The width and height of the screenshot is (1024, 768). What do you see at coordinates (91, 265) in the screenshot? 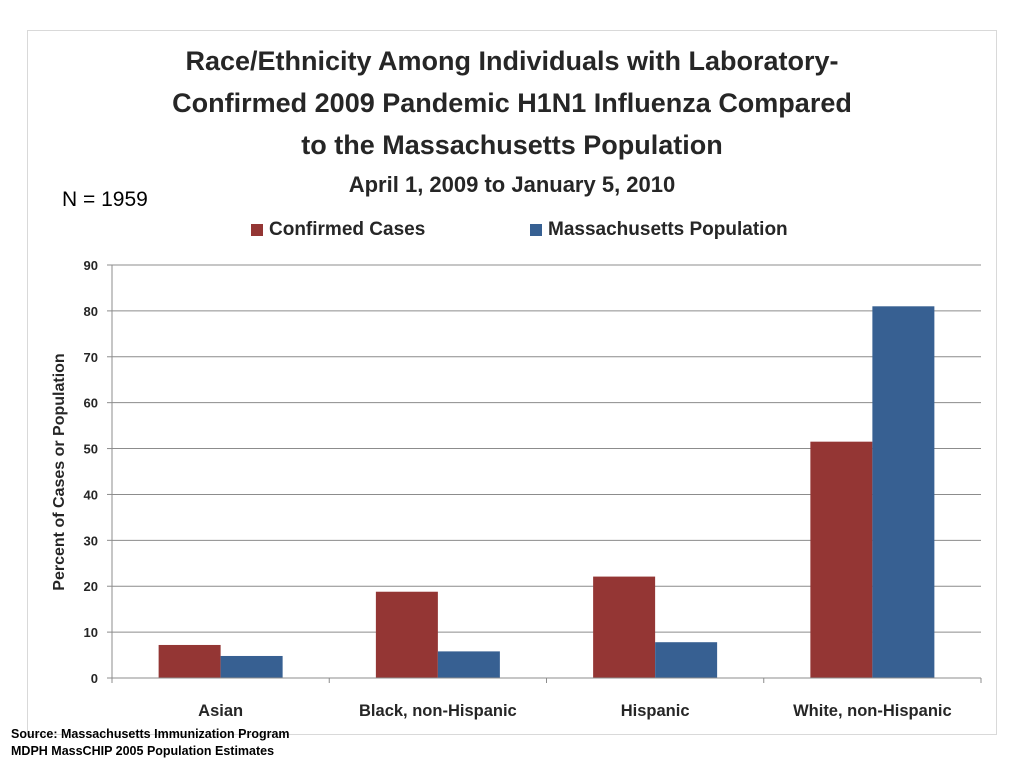
I see `y-tick-label: 90` at bounding box center [91, 265].